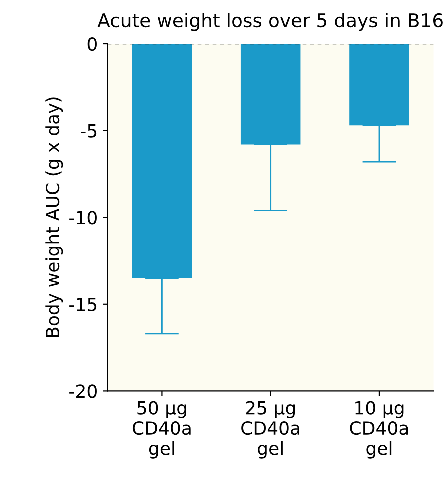 Image resolution: width=444 pixels, height=489 pixels. What do you see at coordinates (83, 391) in the screenshot?
I see `y-tick-label: -20` at bounding box center [83, 391].